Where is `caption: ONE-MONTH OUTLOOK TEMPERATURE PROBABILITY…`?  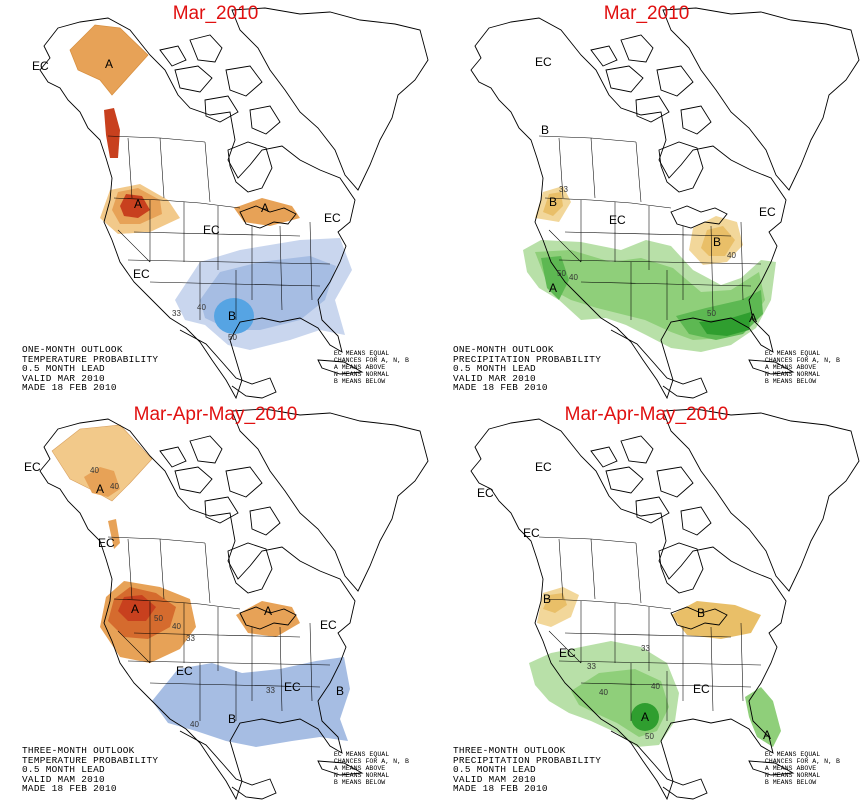
caption: ONE-MONTH OUTLOOK TEMPERATURE PROBABILITY… is located at coordinates (90, 369).